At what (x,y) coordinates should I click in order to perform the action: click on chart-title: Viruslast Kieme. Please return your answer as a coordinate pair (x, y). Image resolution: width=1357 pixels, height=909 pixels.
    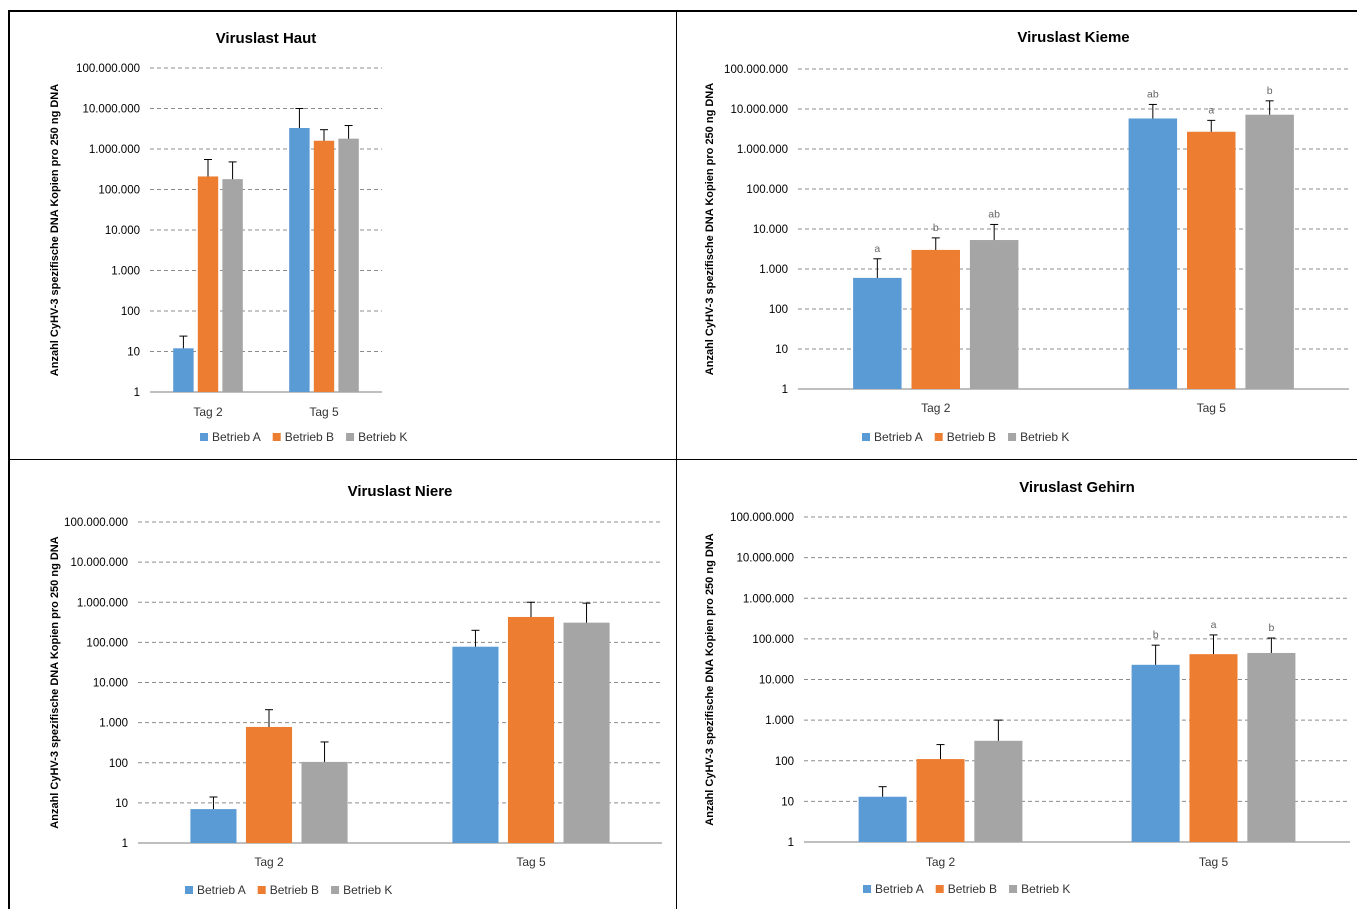
    Looking at the image, I should click on (1073, 37).